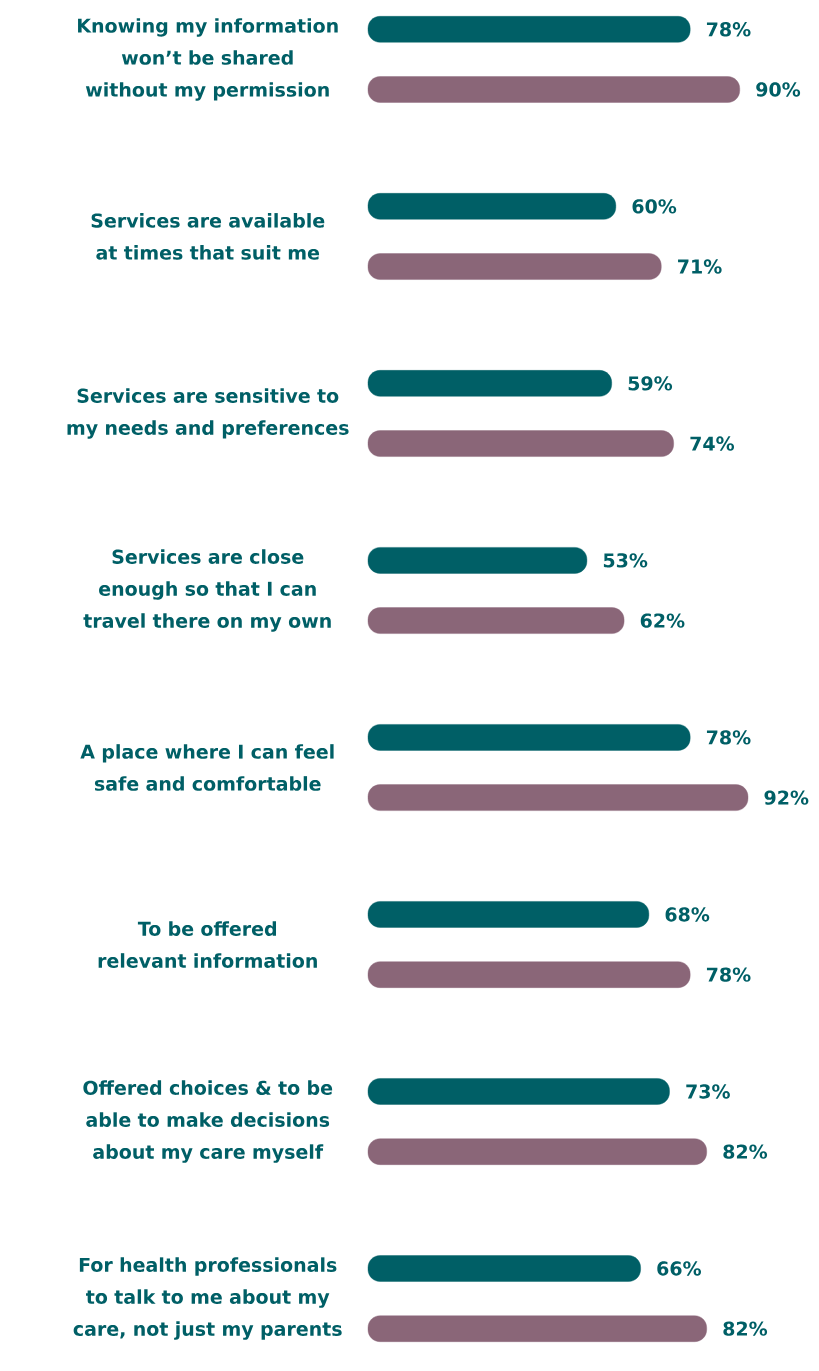 This screenshot has height=1371, width=819. I want to click on data-label: 60%, so click(654, 206).